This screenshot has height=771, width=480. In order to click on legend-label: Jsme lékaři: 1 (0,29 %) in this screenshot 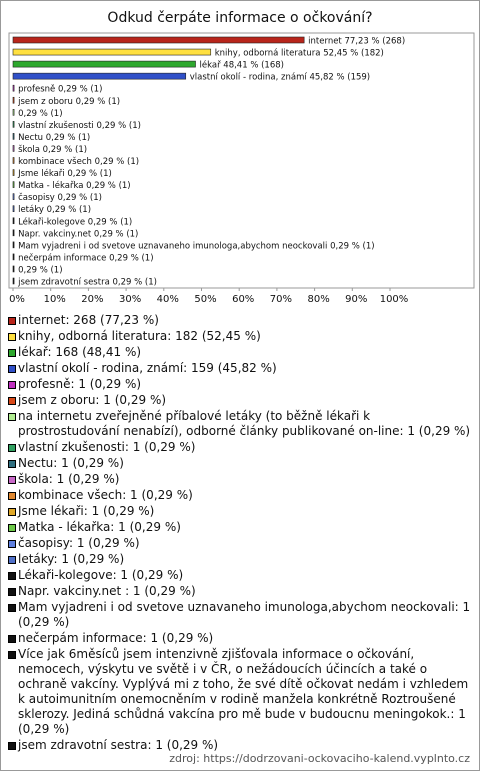, I will do `click(86, 511)`.